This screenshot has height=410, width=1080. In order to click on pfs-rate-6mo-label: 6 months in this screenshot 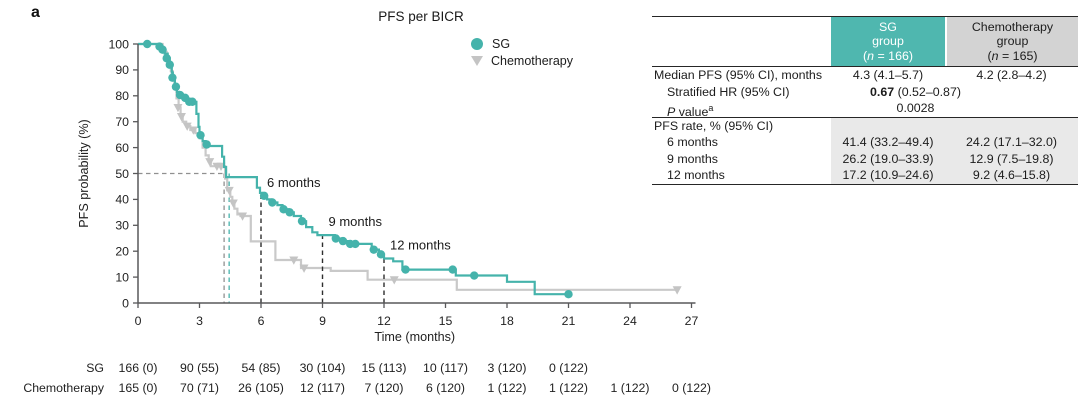, I will do `click(692, 142)`.